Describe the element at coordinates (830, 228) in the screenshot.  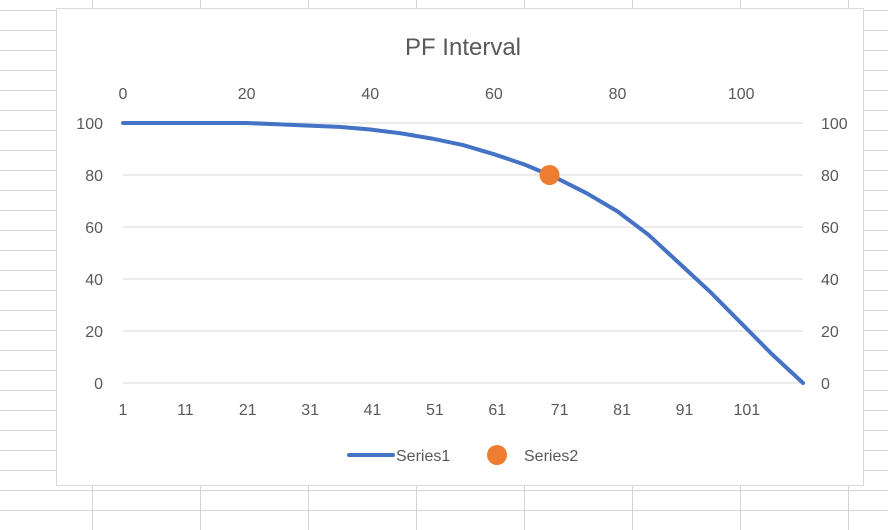
I see `y-tick-right: 60` at that location.